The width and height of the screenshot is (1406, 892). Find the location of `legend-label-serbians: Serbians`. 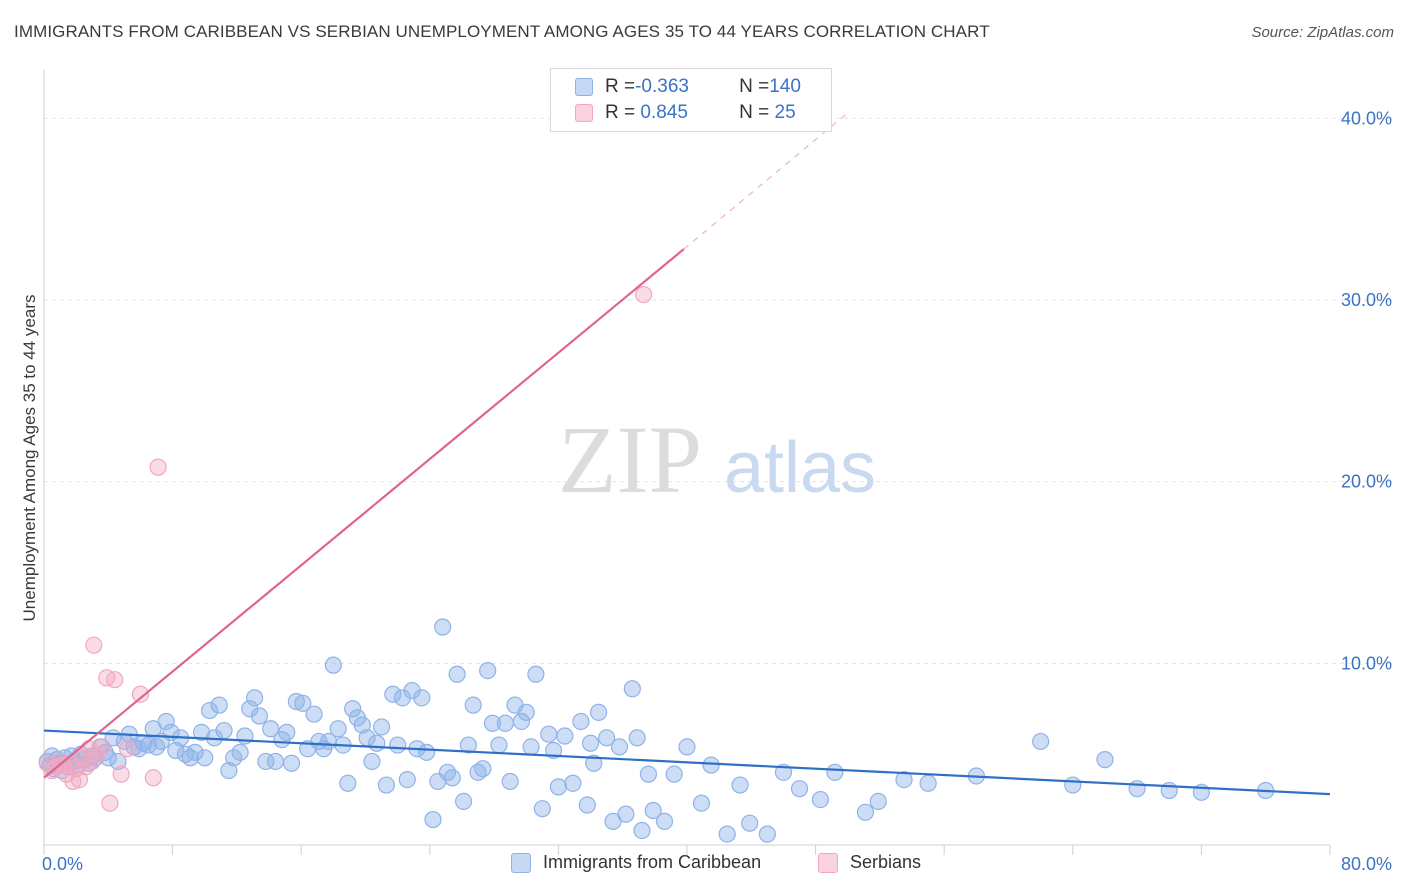

legend-label-serbians: Serbians is located at coordinates (886, 862).